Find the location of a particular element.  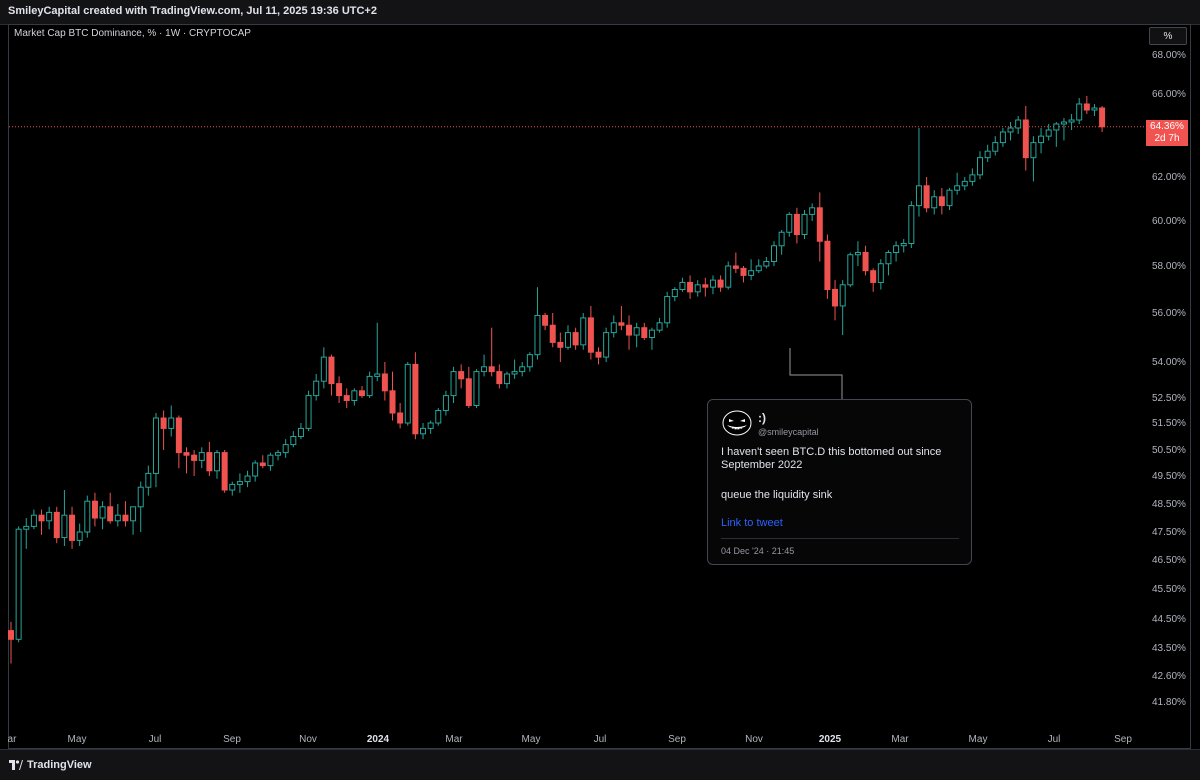

tradingview-logo-icon is located at coordinates (16, 765).